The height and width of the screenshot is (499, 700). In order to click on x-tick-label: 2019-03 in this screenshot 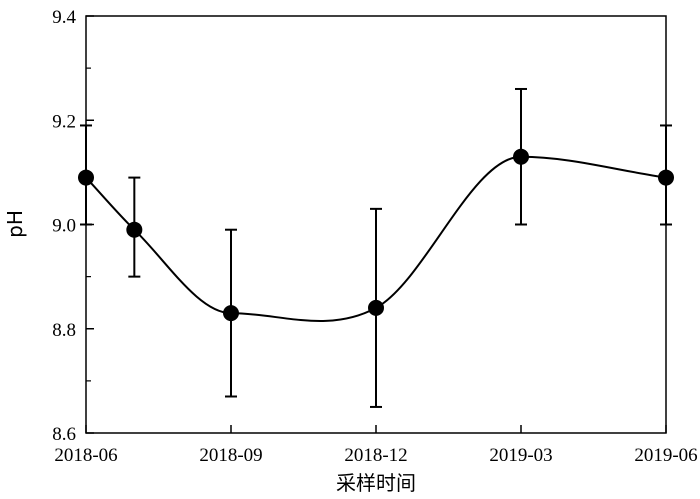, I will do `click(520, 455)`.